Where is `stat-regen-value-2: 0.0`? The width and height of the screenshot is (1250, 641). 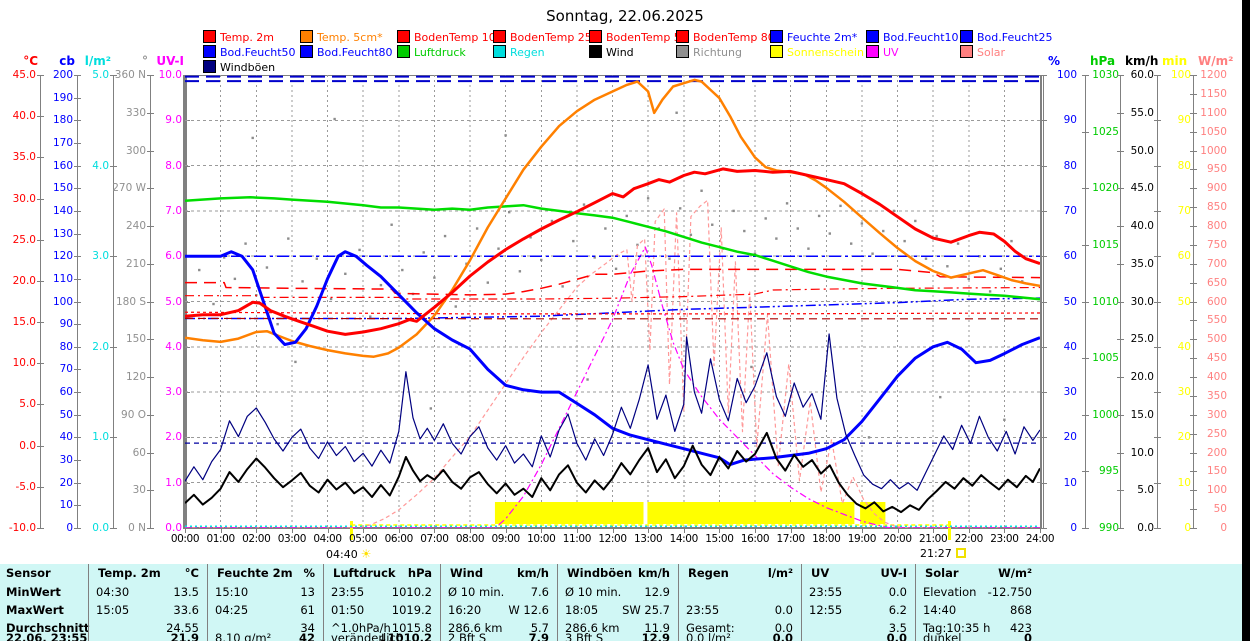 stat-regen-value-2: 0.0 is located at coordinates (783, 628).